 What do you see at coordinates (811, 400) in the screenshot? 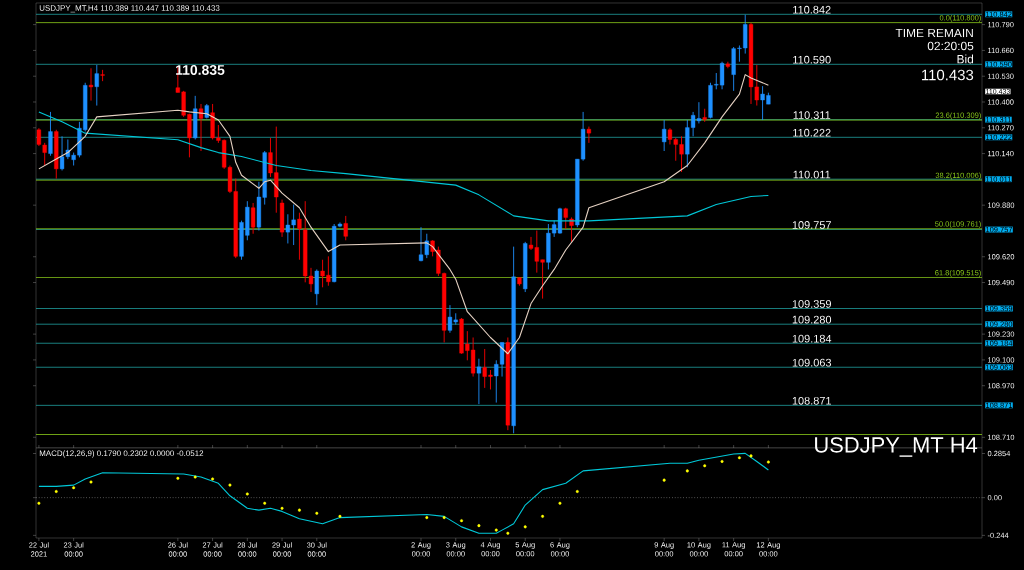
I see `ref-line-label: 108.871` at bounding box center [811, 400].